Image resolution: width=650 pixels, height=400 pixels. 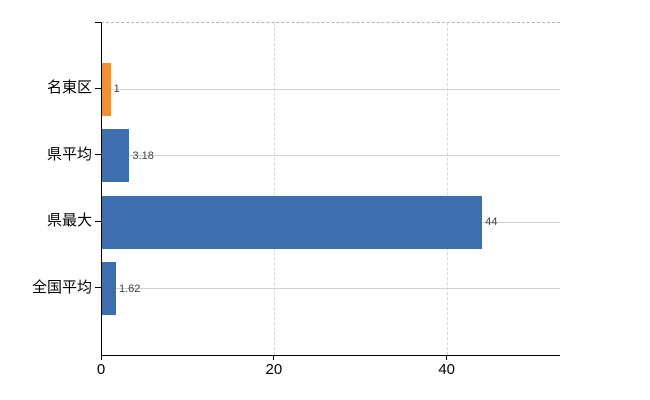 I want to click on x-axis-tick-label: 20, so click(x=274, y=369).